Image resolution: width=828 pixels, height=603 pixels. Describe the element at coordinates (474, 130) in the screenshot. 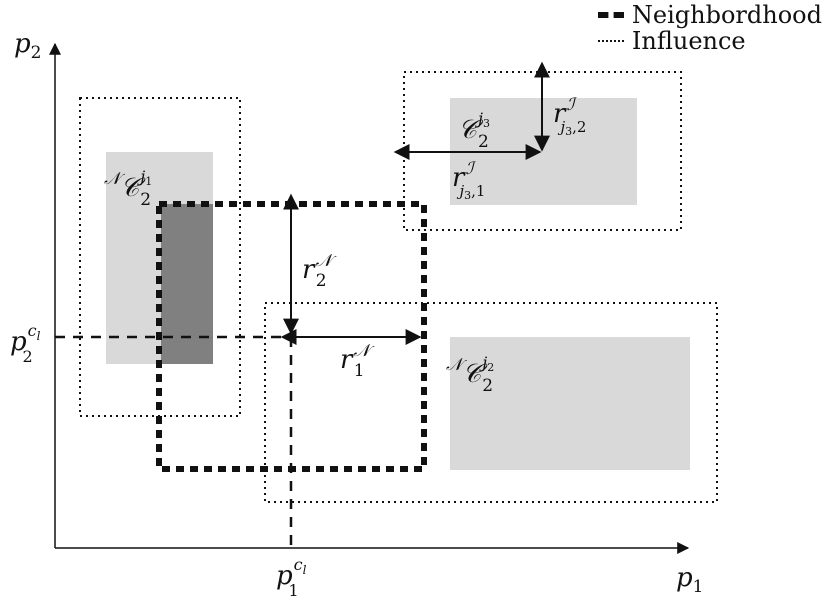

I see `region-j3-label: 𝒞j3 2` at that location.